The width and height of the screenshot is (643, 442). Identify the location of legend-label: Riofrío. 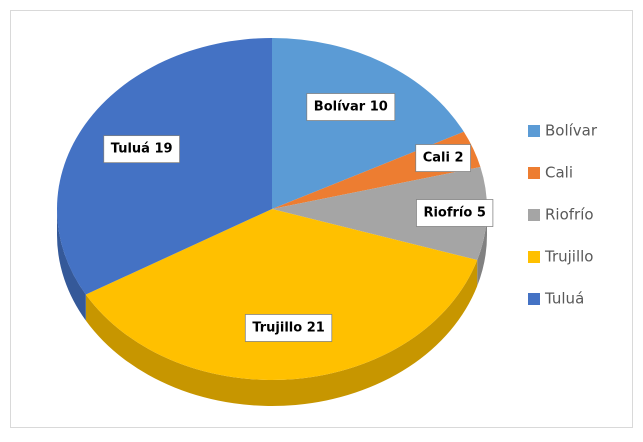
(569, 215).